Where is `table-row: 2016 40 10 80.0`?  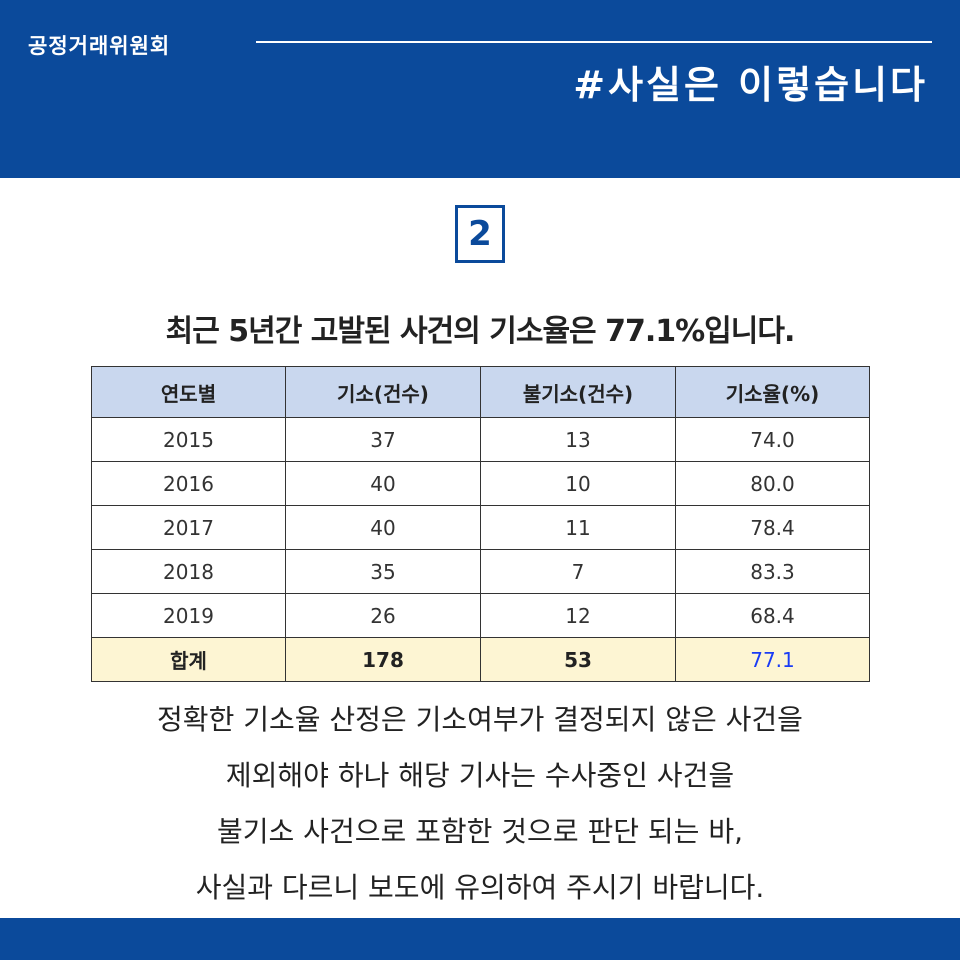
table-row: 2016 40 10 80.0 is located at coordinates (480, 483).